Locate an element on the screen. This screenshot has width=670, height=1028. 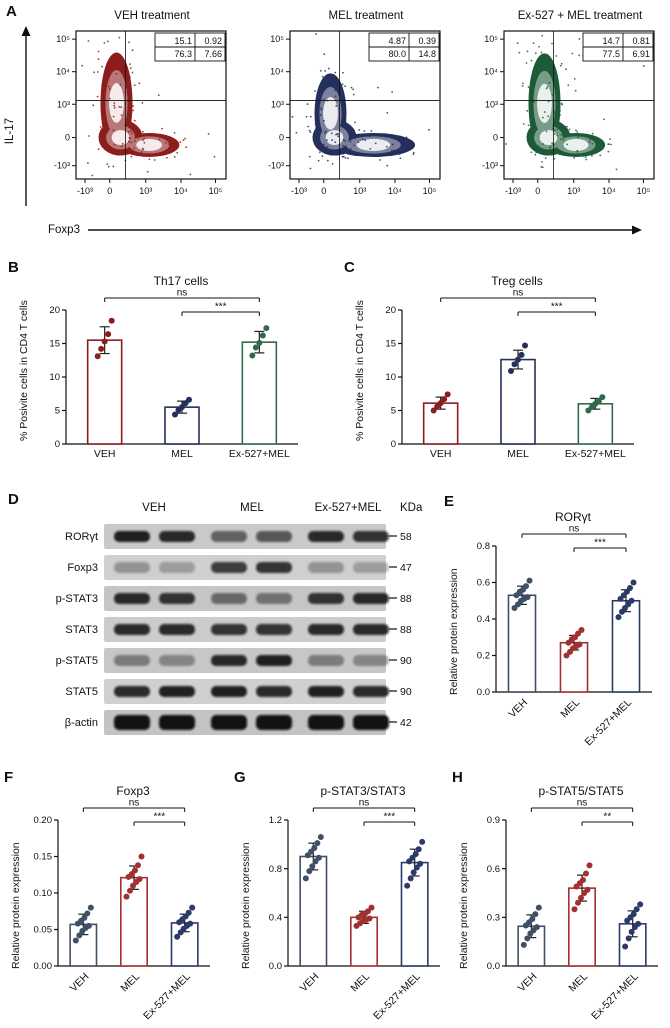
svg-text: 0.2 is located at coordinates (483, 656).